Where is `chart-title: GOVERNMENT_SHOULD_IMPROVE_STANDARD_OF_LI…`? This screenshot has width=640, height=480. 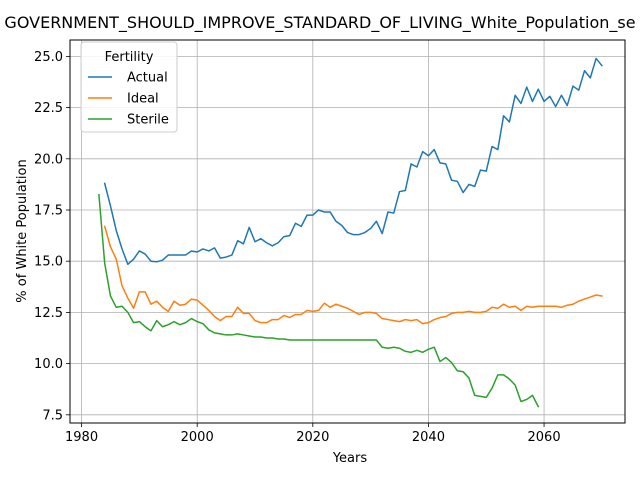
chart-title: GOVERNMENT_SHOULD_IMPROVE_STANDARD_OF_LI… is located at coordinates (319, 23).